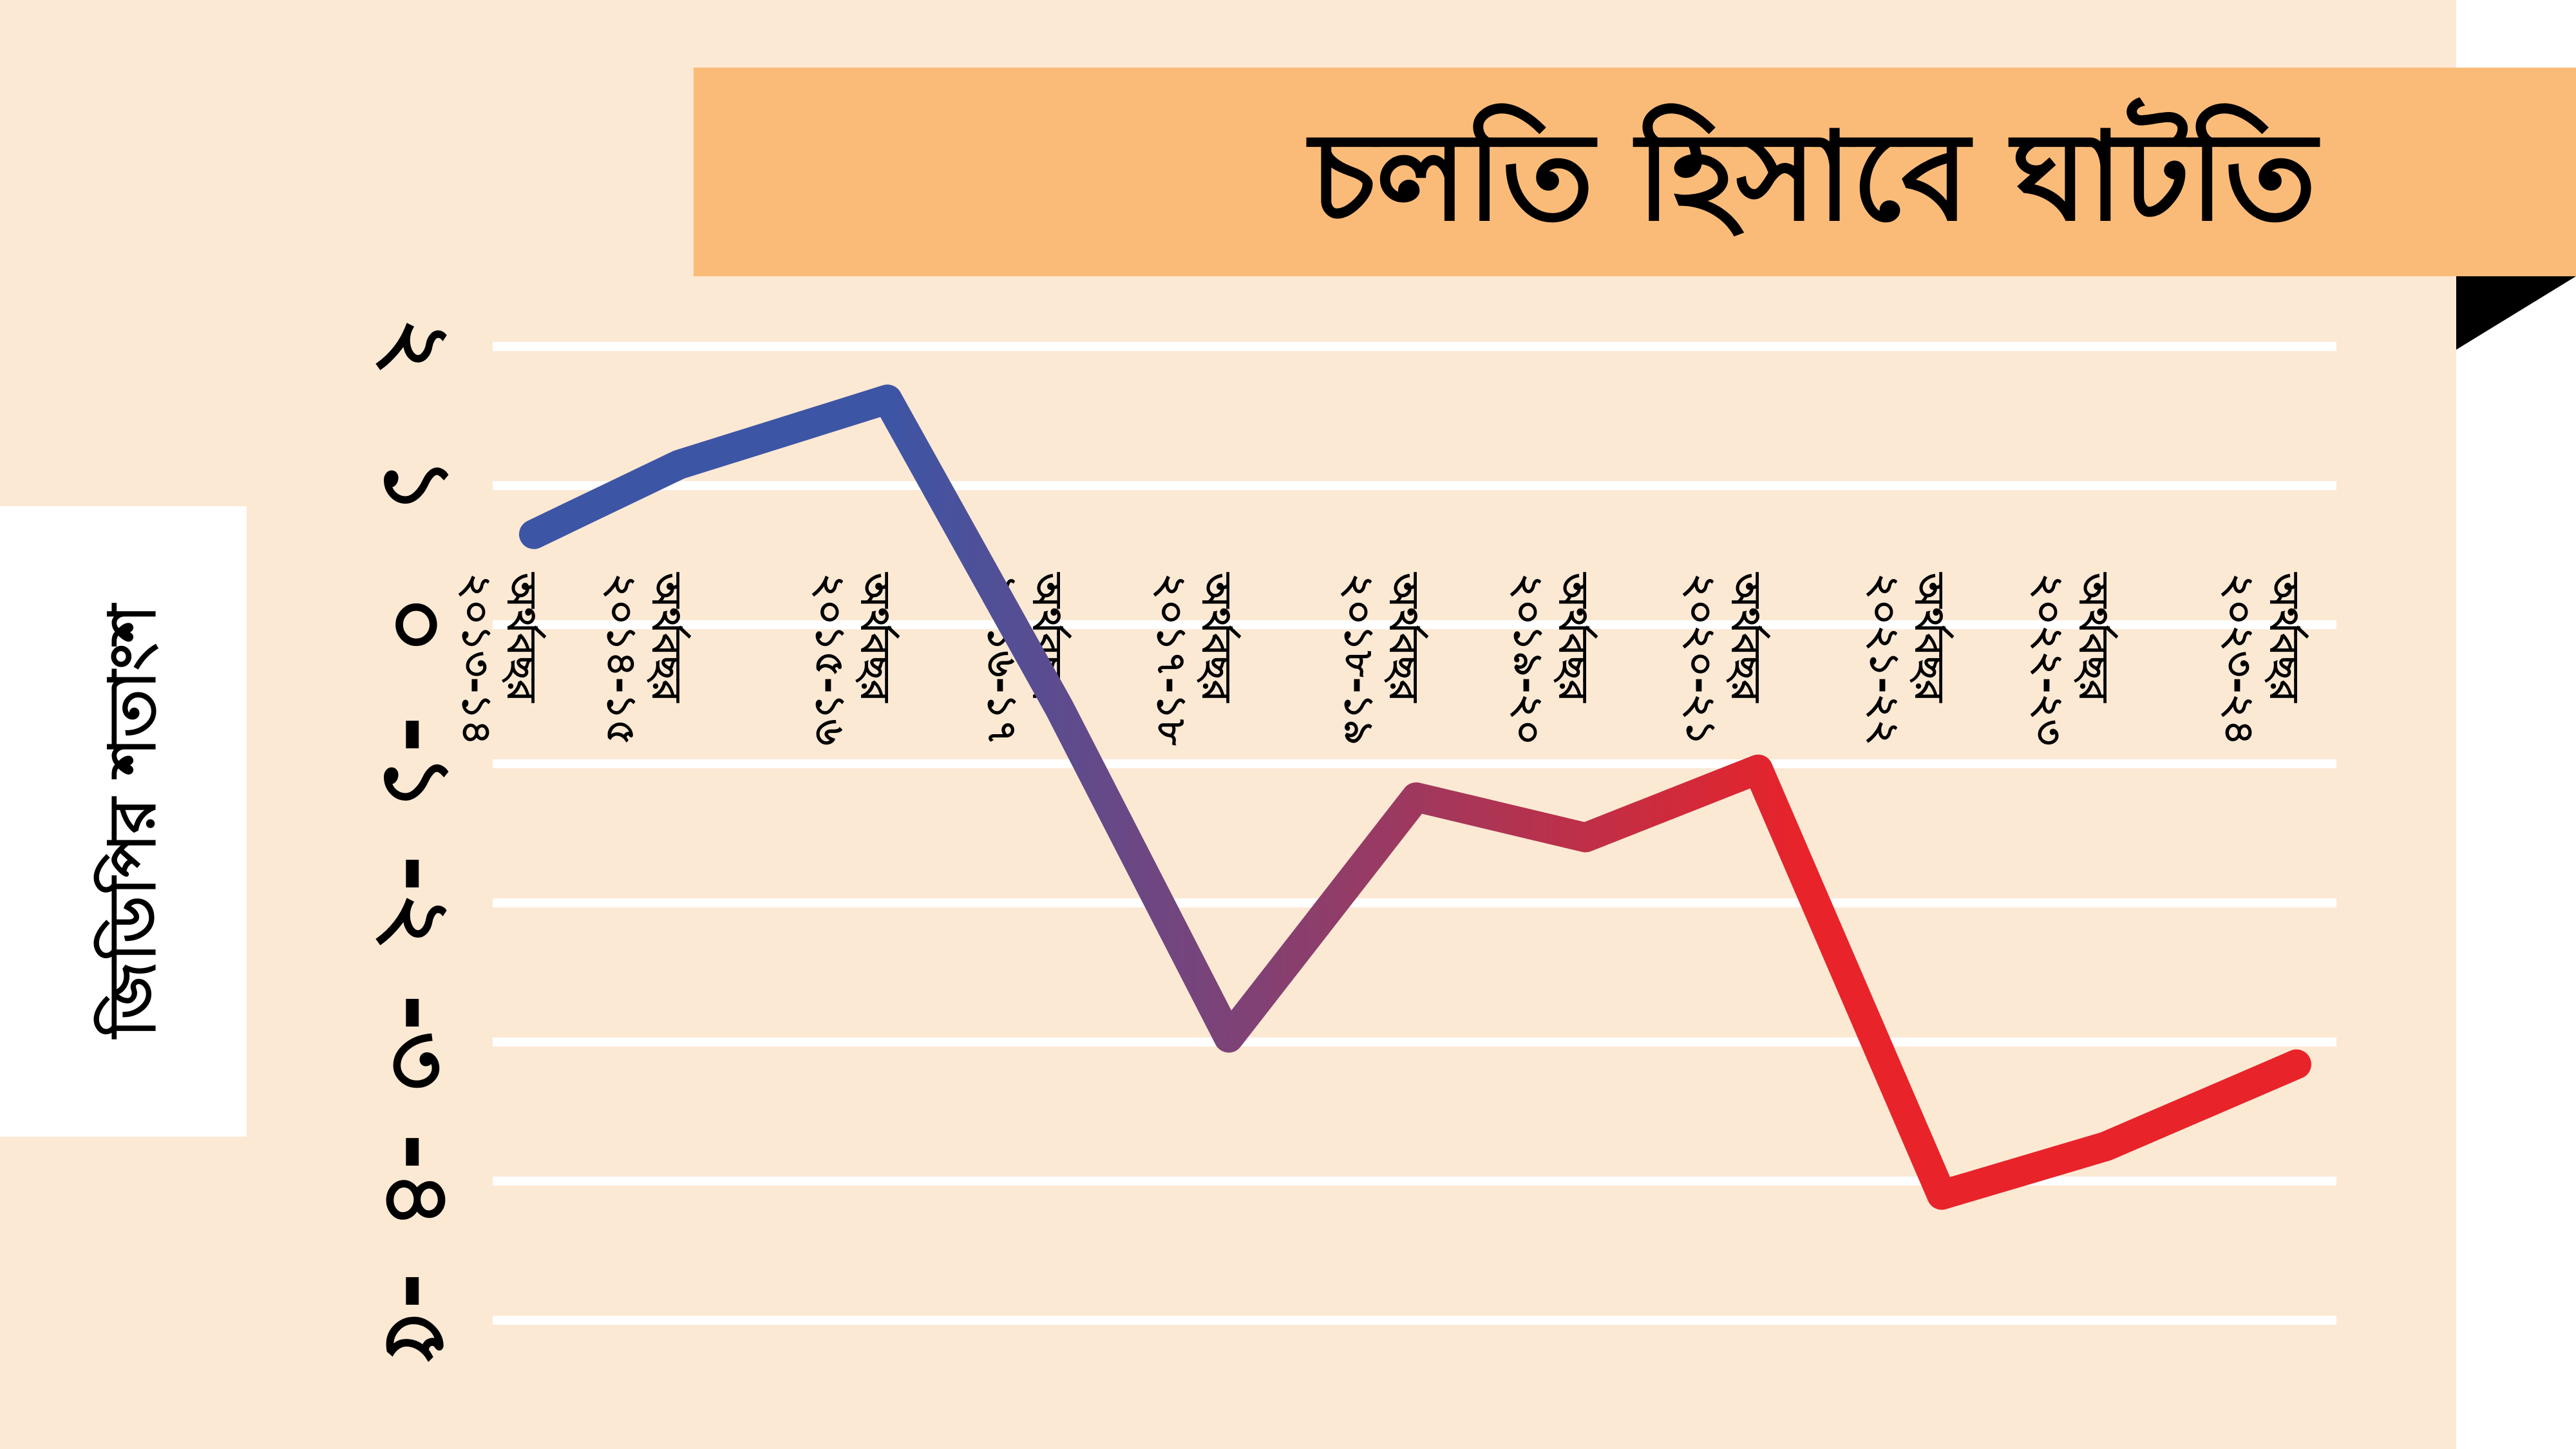 This screenshot has height=1449, width=2576. I want to click on x-label-line2: ২০১৫-১৬, so click(830, 659).